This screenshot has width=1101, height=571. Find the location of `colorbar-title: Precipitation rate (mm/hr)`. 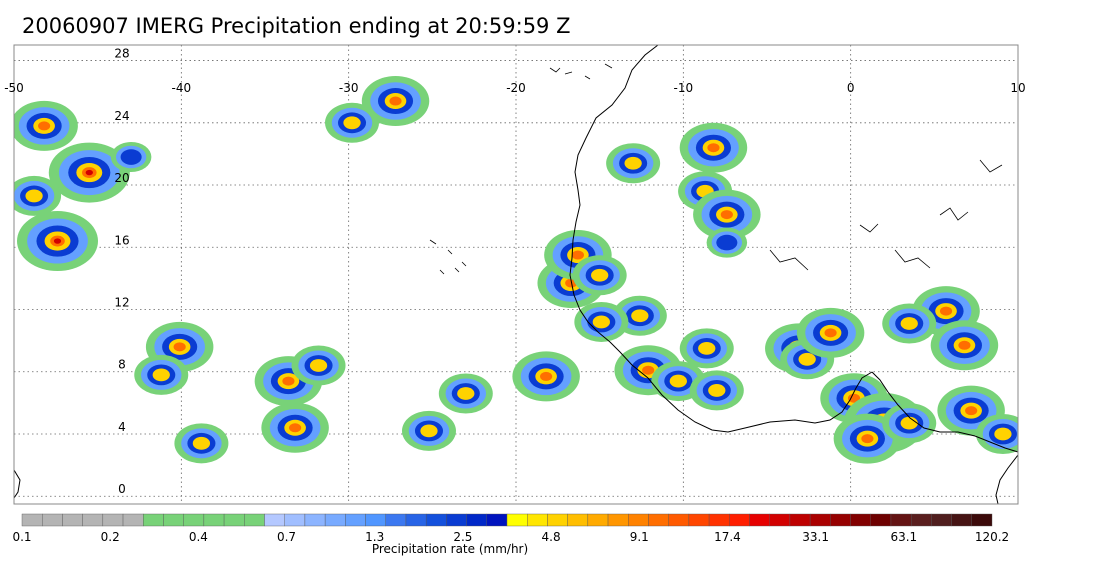

colorbar-title: Precipitation rate (mm/hr) is located at coordinates (450, 549).